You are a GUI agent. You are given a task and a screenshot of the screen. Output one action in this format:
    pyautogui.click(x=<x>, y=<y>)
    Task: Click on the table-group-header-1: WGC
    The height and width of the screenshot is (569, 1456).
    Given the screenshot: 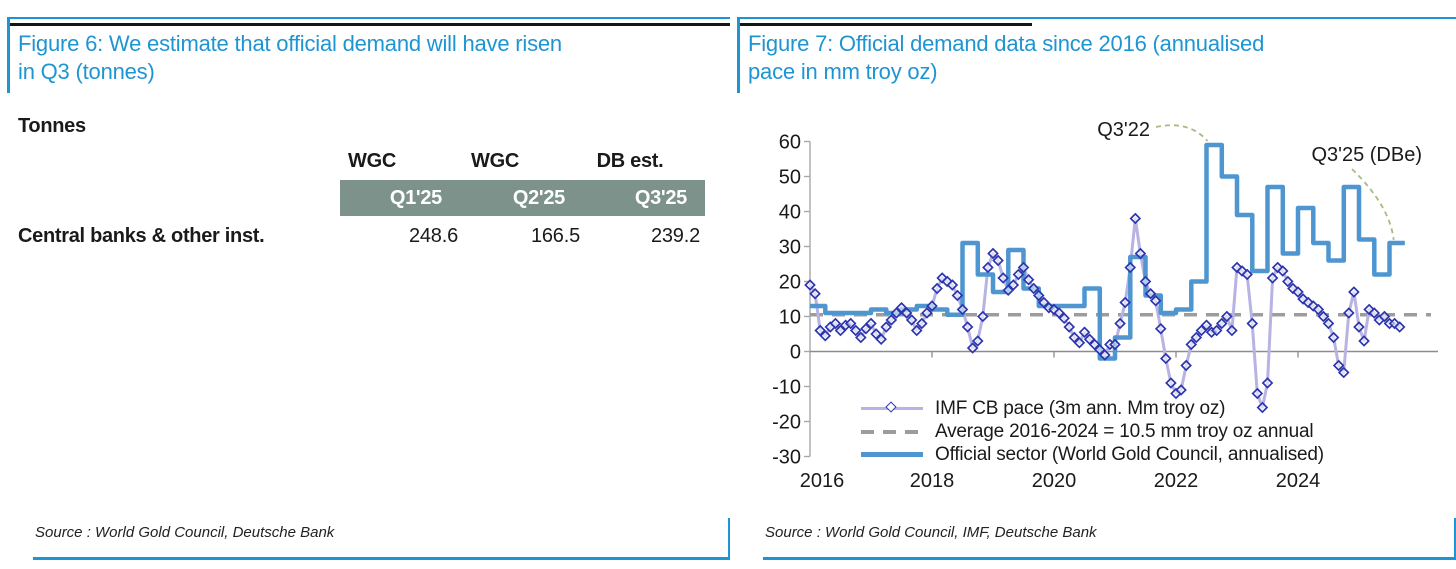 What is the action you would take?
    pyautogui.click(x=372, y=161)
    